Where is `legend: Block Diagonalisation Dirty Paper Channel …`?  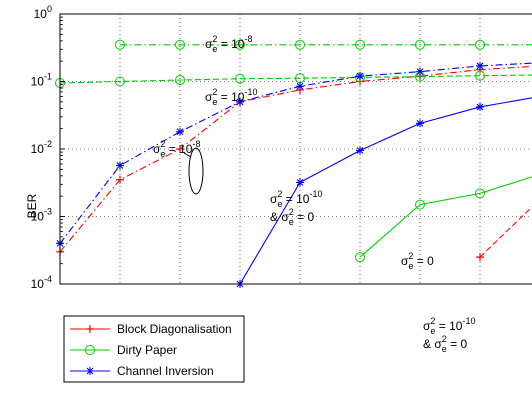
legend: Block Diagonalisation Dirty Paper Channel … is located at coordinates (154, 349).